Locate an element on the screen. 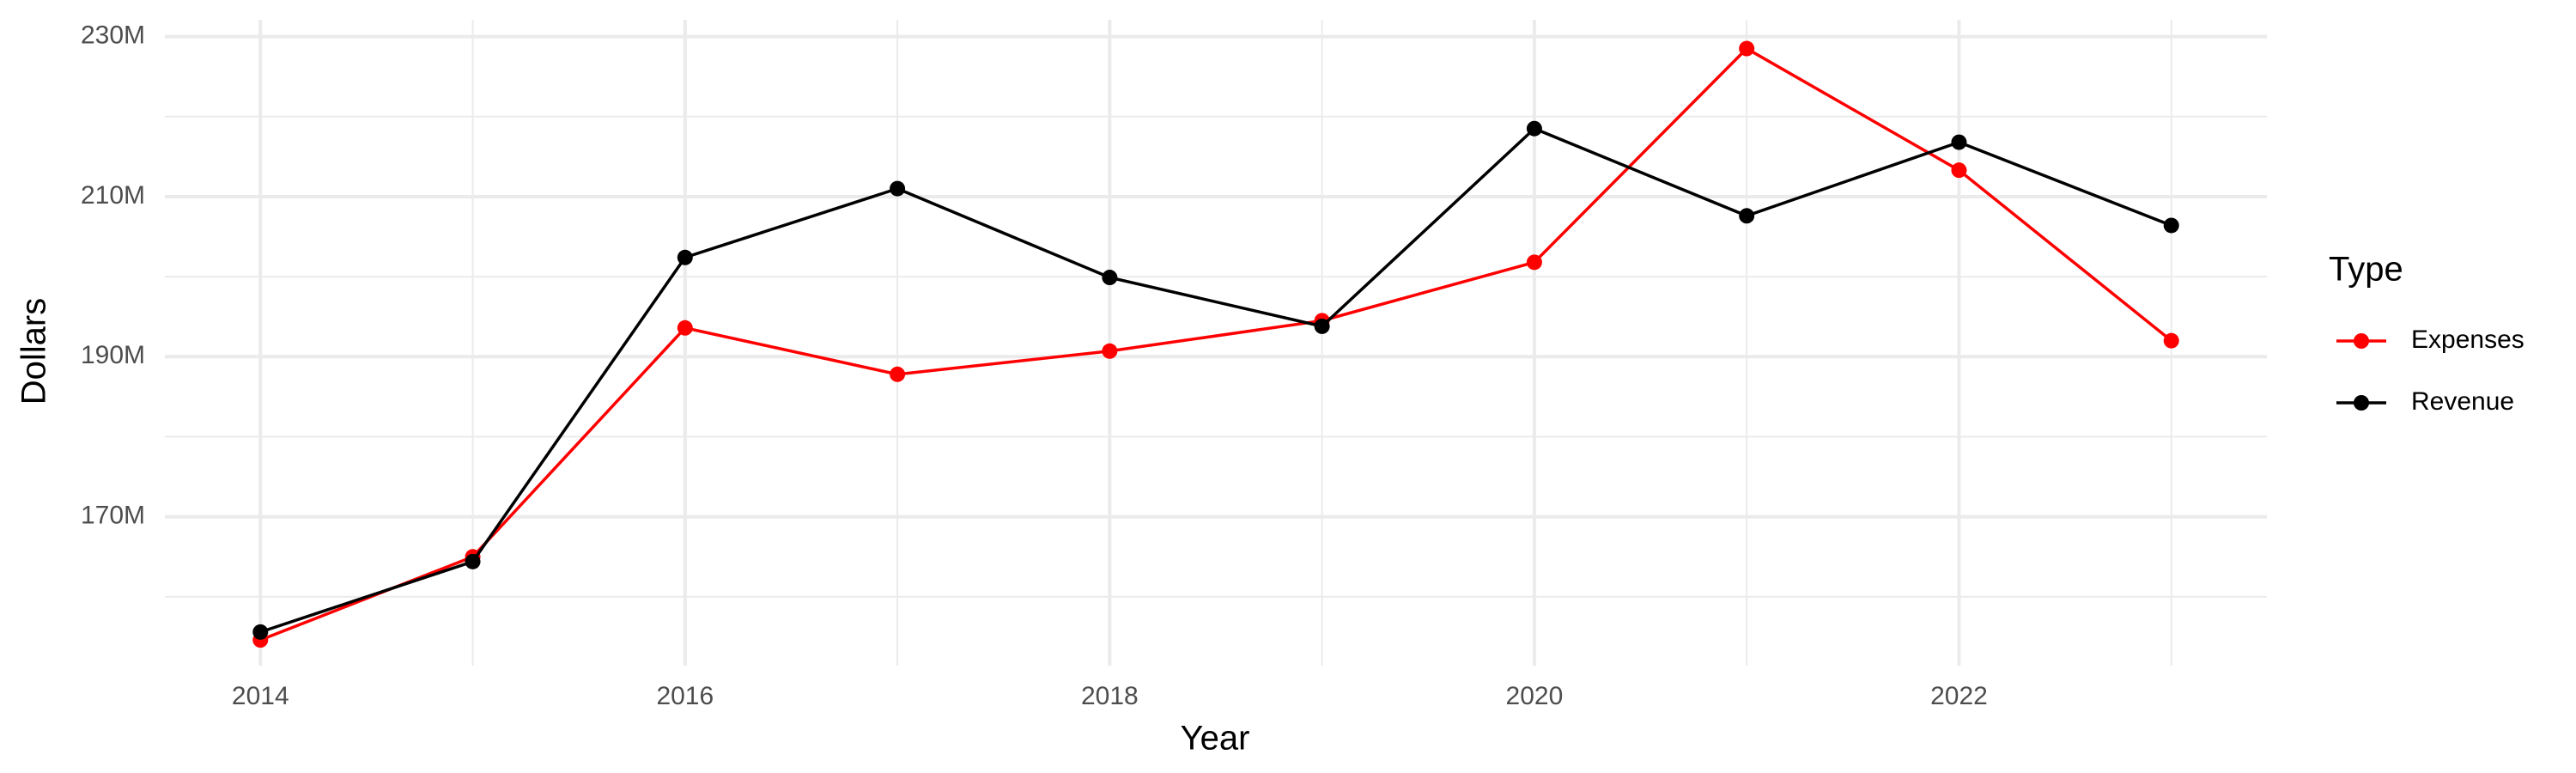 Image resolution: width=2576 pixels, height=773 pixels. y-tick-label: 210M is located at coordinates (113, 195).